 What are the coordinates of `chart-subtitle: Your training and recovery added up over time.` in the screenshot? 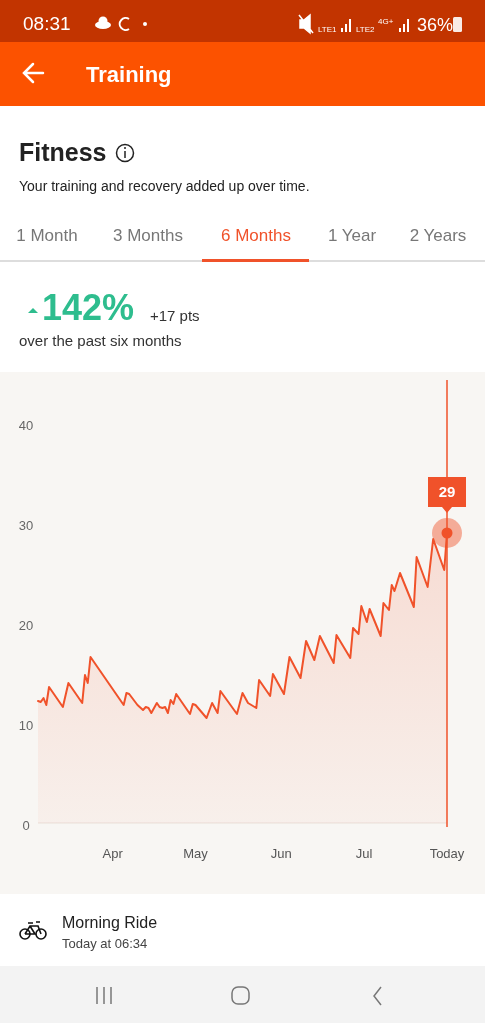 It's located at (164, 186).